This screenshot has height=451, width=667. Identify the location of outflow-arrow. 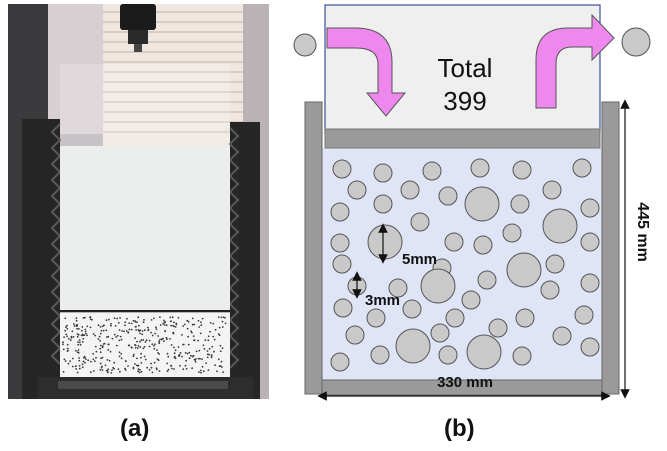
(575, 61).